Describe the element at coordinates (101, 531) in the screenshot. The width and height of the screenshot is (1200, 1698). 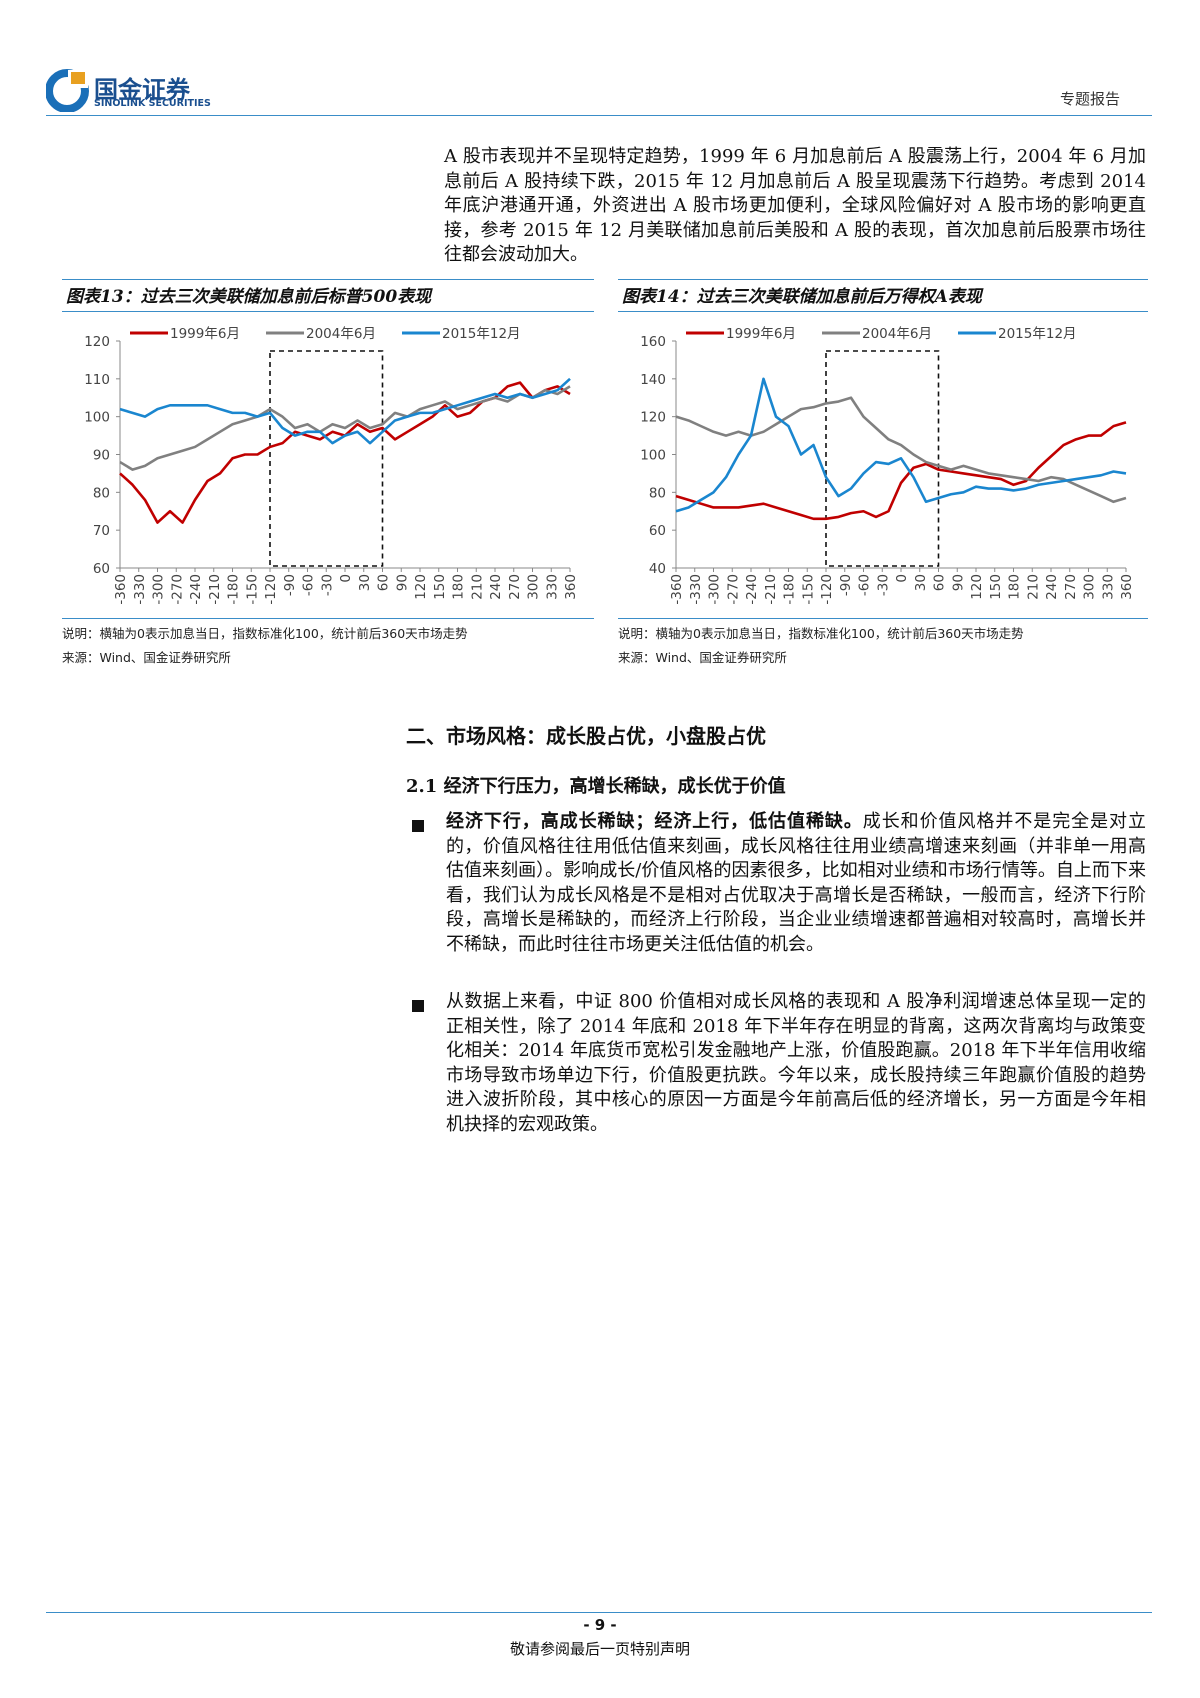
I see `y-tick-label: 70` at that location.